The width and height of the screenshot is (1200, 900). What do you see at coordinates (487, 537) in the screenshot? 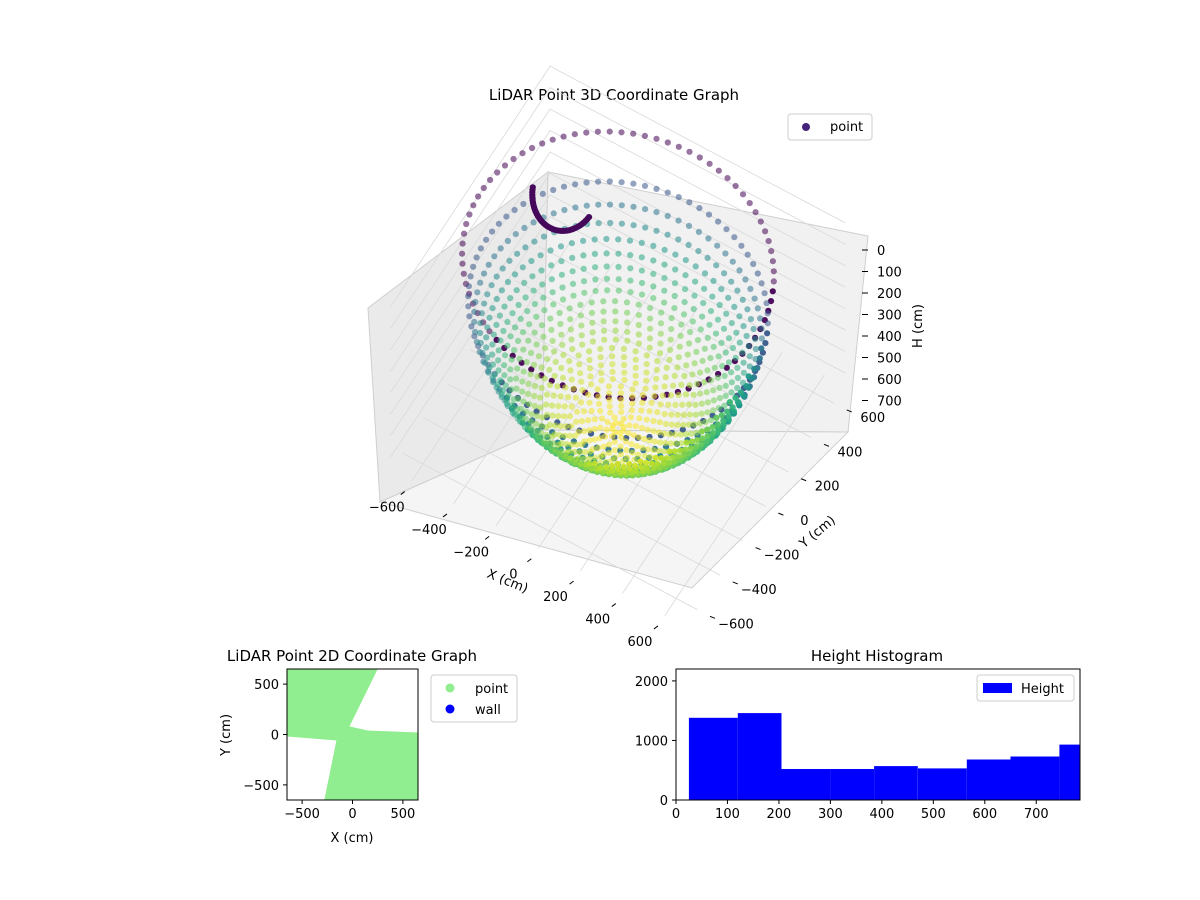
I see `x-tick-3d` at bounding box center [487, 537].